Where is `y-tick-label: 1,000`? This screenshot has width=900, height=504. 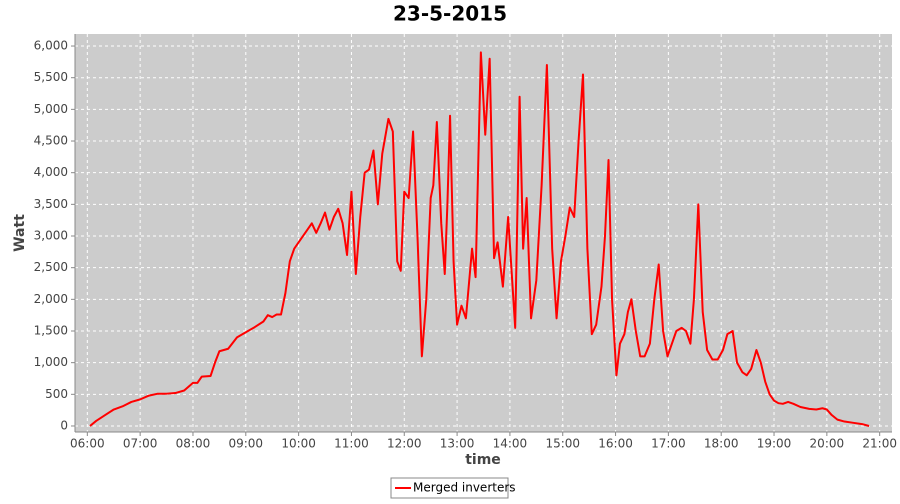 y-tick-label: 1,000 is located at coordinates (51, 362).